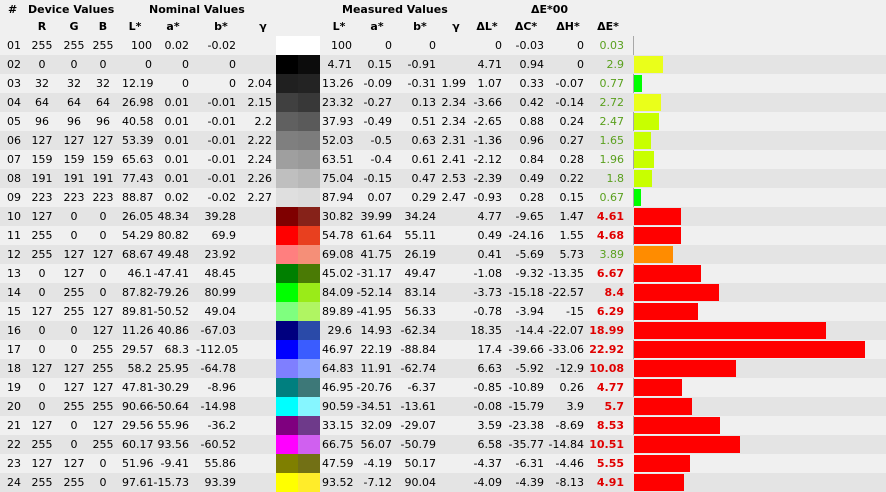  Describe the element at coordinates (569, 482) in the screenshot. I see `cell-dH: -8.13` at that location.